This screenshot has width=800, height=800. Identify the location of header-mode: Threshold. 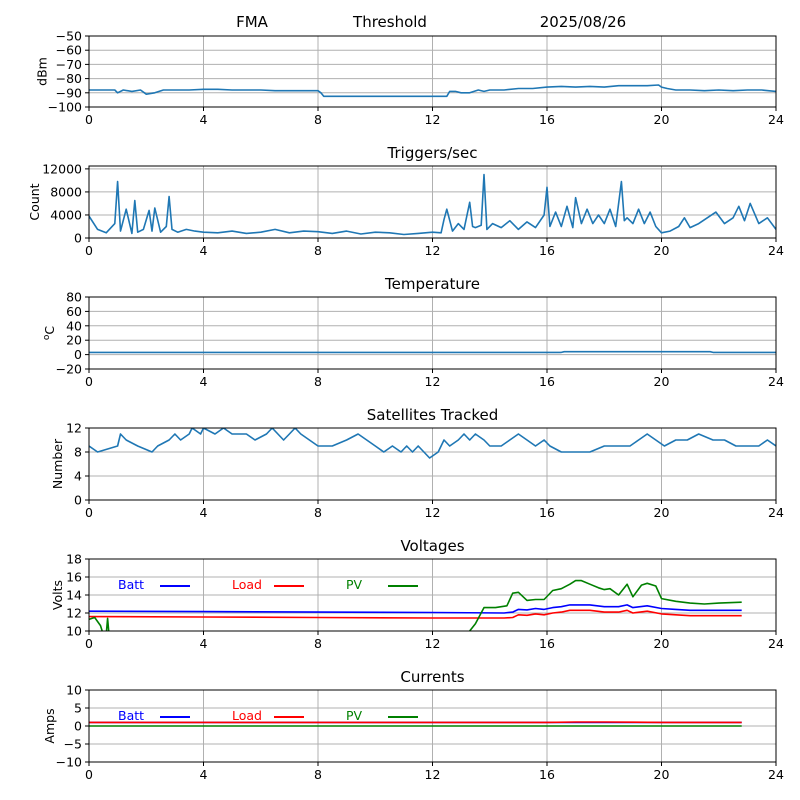
(389, 22).